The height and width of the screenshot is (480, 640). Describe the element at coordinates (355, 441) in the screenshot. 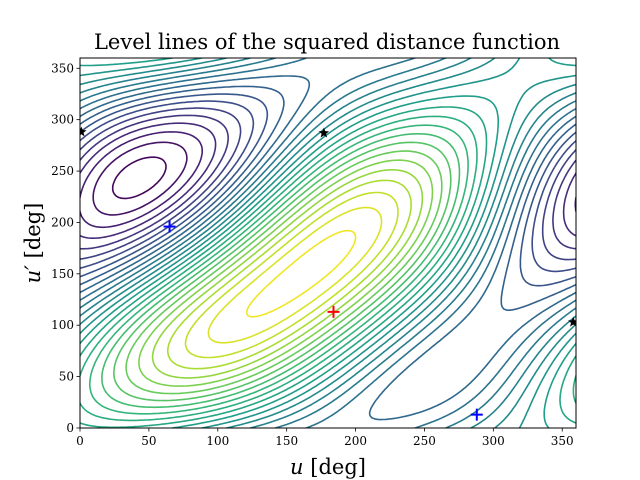

I see `x-tick-label: 200` at that location.